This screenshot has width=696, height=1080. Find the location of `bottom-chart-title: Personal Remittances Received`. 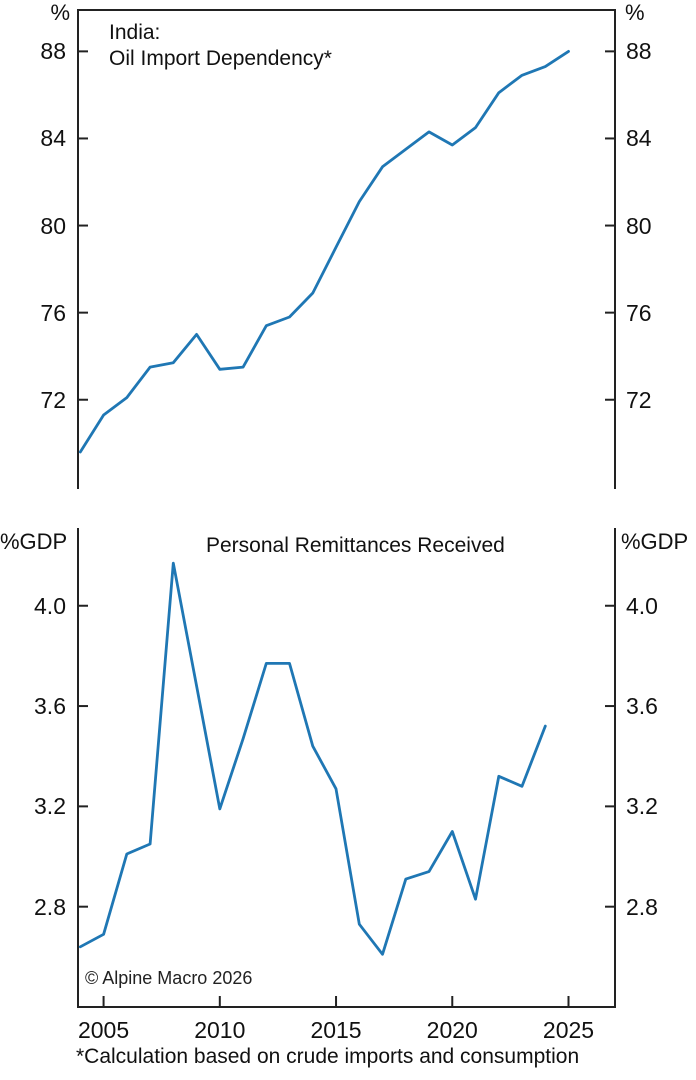

bottom-chart-title: Personal Remittances Received is located at coordinates (355, 545).